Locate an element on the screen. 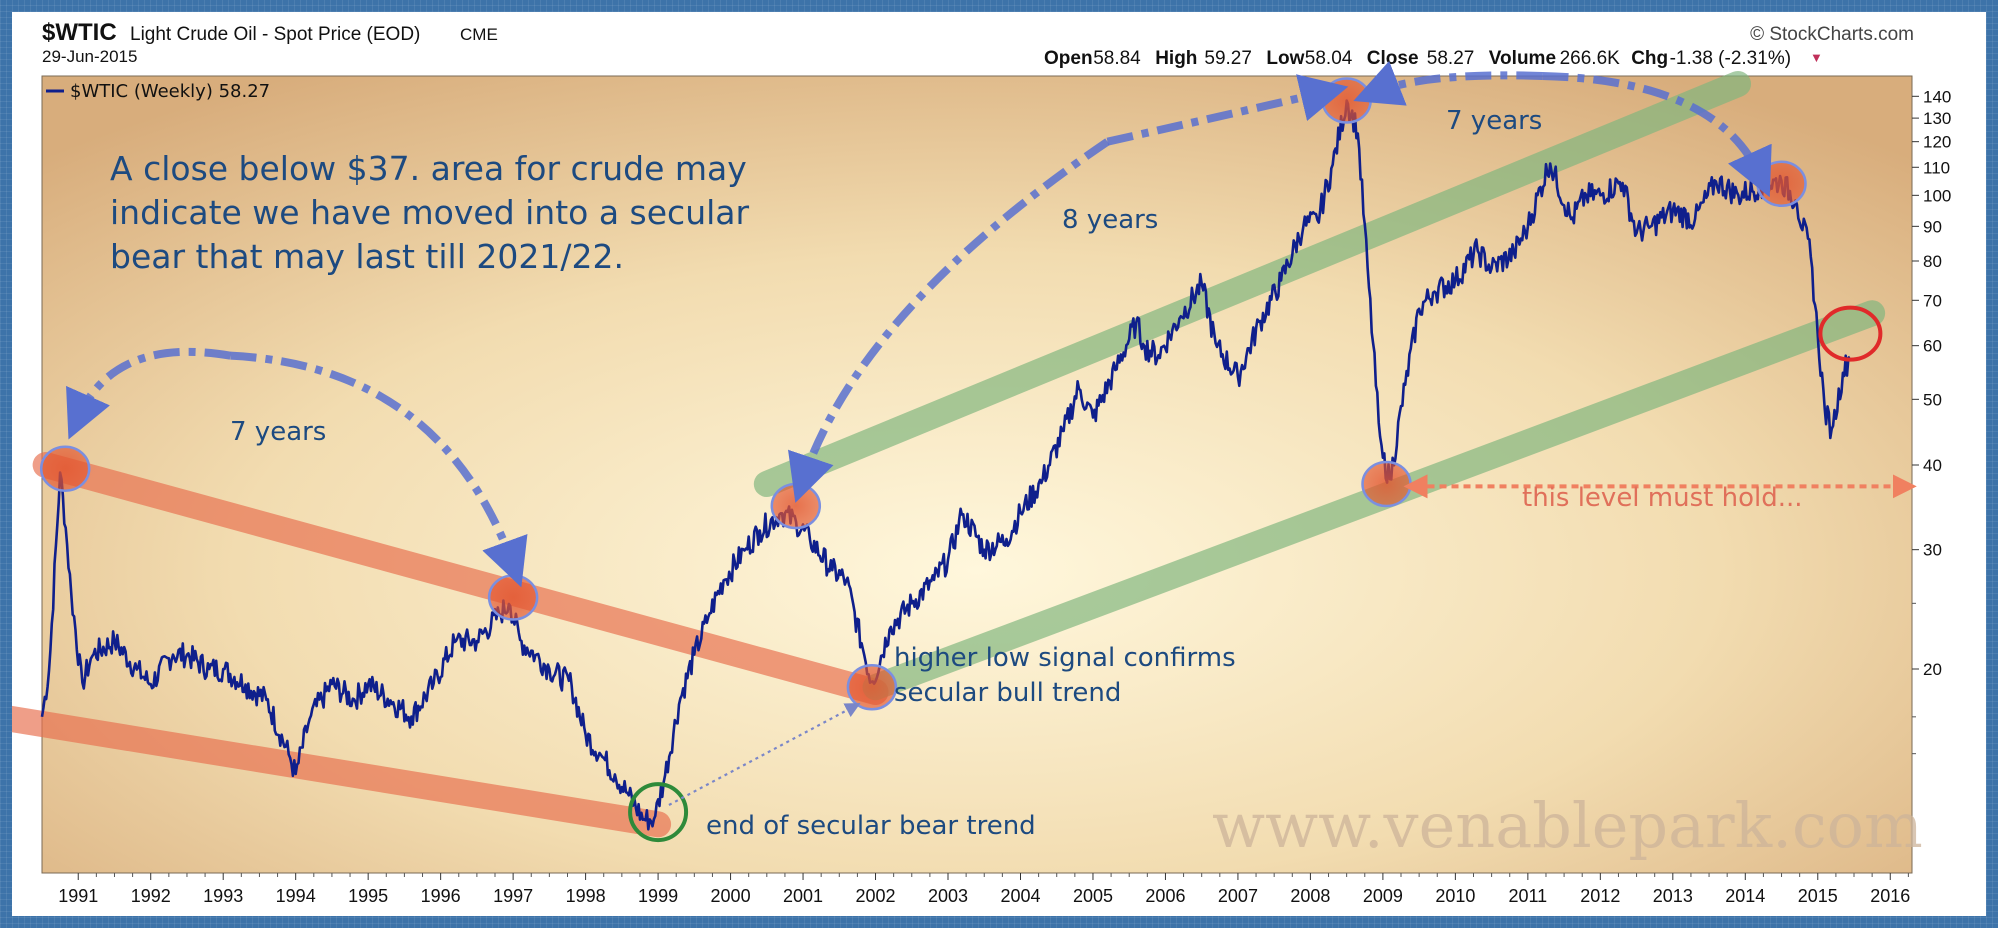 This screenshot has width=1998, height=928. x-tick-label: 1998 is located at coordinates (586, 896).